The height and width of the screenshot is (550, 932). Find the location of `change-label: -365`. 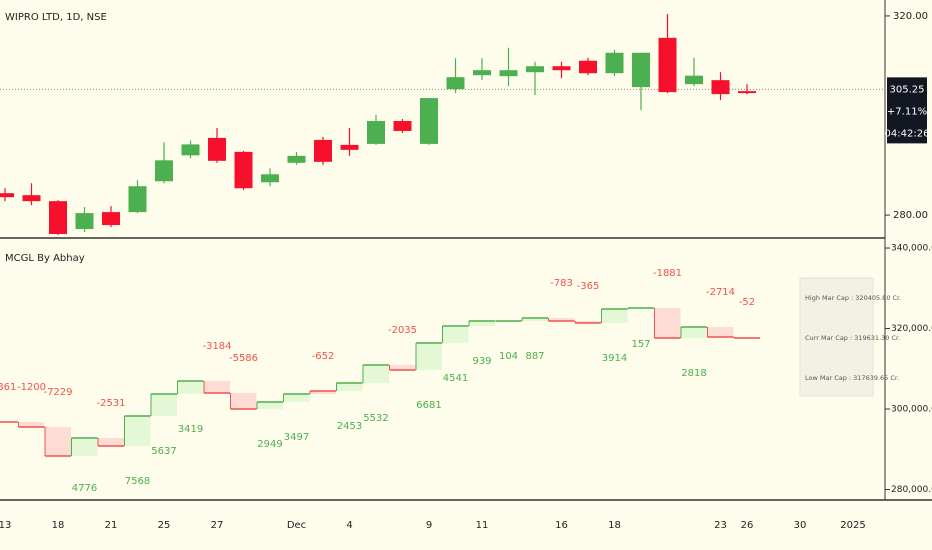

change-label: -365 is located at coordinates (588, 286).